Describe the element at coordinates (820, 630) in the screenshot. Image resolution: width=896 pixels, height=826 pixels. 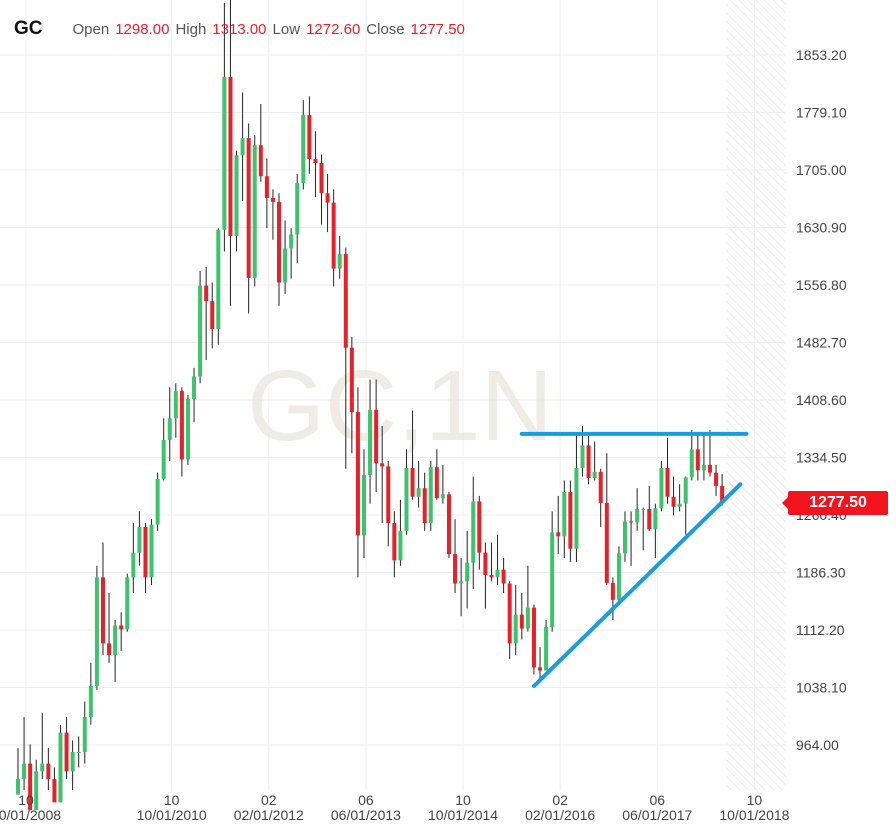
I see `y-tick-label: 1112.20` at that location.